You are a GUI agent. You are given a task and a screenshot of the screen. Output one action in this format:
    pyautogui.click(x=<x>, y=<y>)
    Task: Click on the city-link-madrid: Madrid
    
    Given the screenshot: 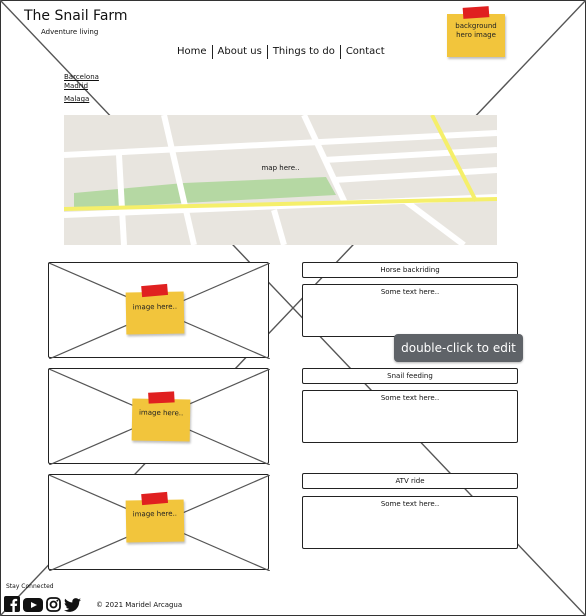 What is the action you would take?
    pyautogui.click(x=76, y=86)
    